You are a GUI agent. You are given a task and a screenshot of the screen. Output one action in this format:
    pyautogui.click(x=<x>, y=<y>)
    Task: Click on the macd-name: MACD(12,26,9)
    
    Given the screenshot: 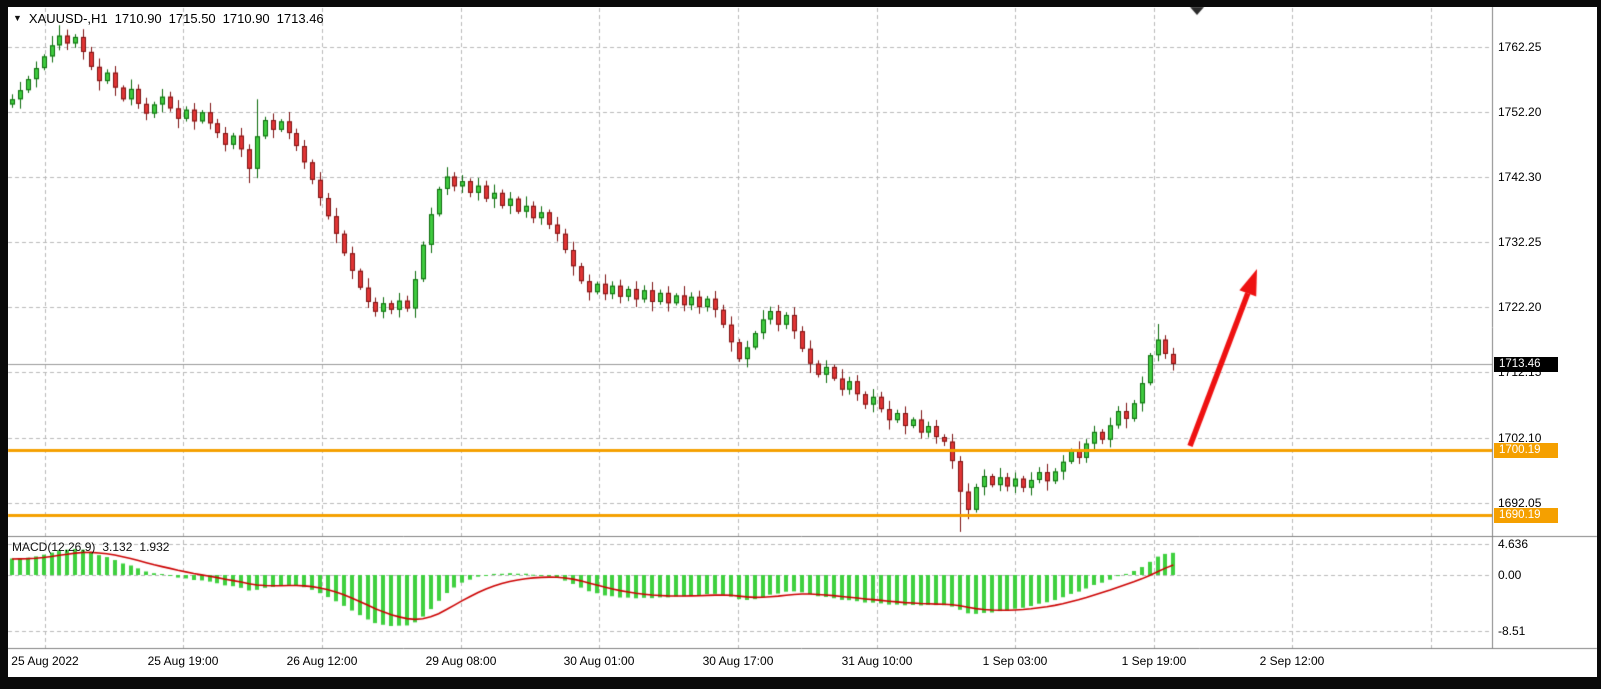 What is the action you would take?
    pyautogui.click(x=54, y=547)
    